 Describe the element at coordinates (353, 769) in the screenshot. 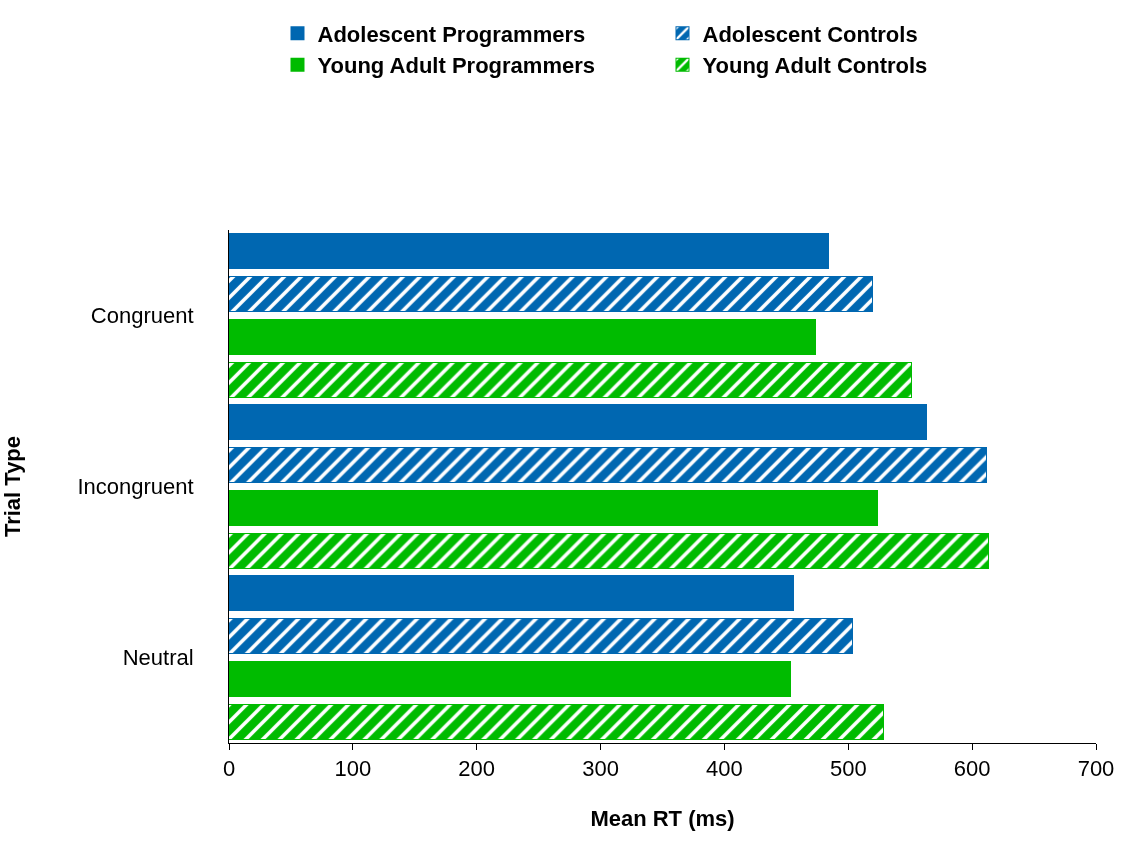

I see `x-tick-label: 100` at that location.